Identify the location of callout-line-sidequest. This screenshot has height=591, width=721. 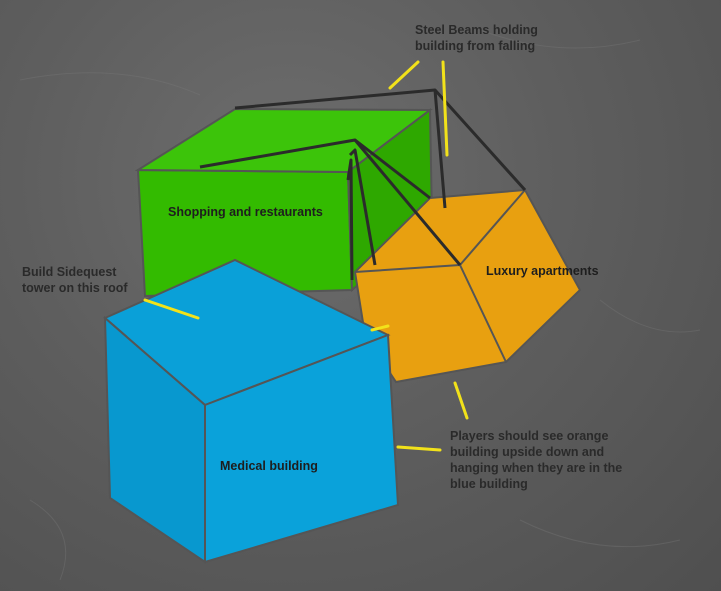
(171, 309).